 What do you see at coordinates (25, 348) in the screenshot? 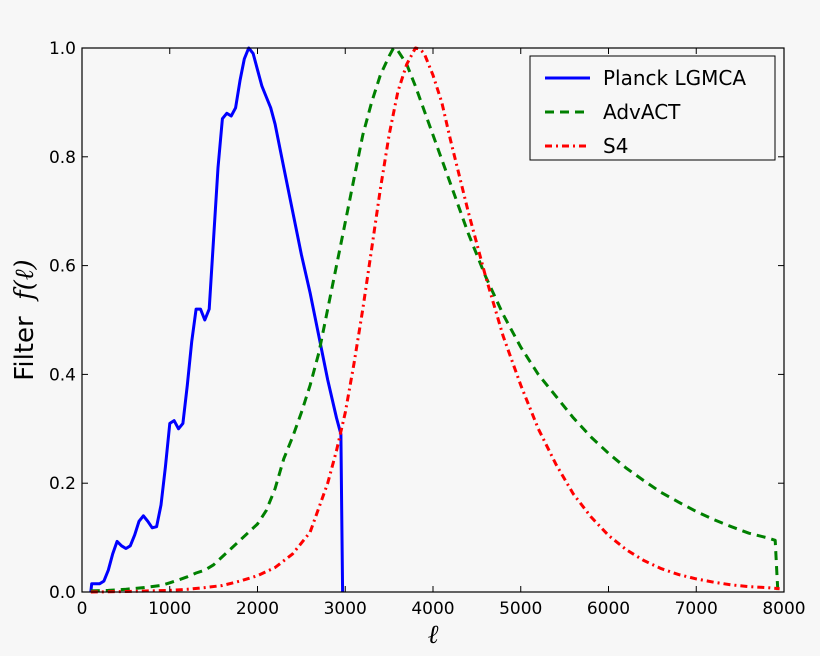
I see `y-axis-label: Filter` at bounding box center [25, 348].